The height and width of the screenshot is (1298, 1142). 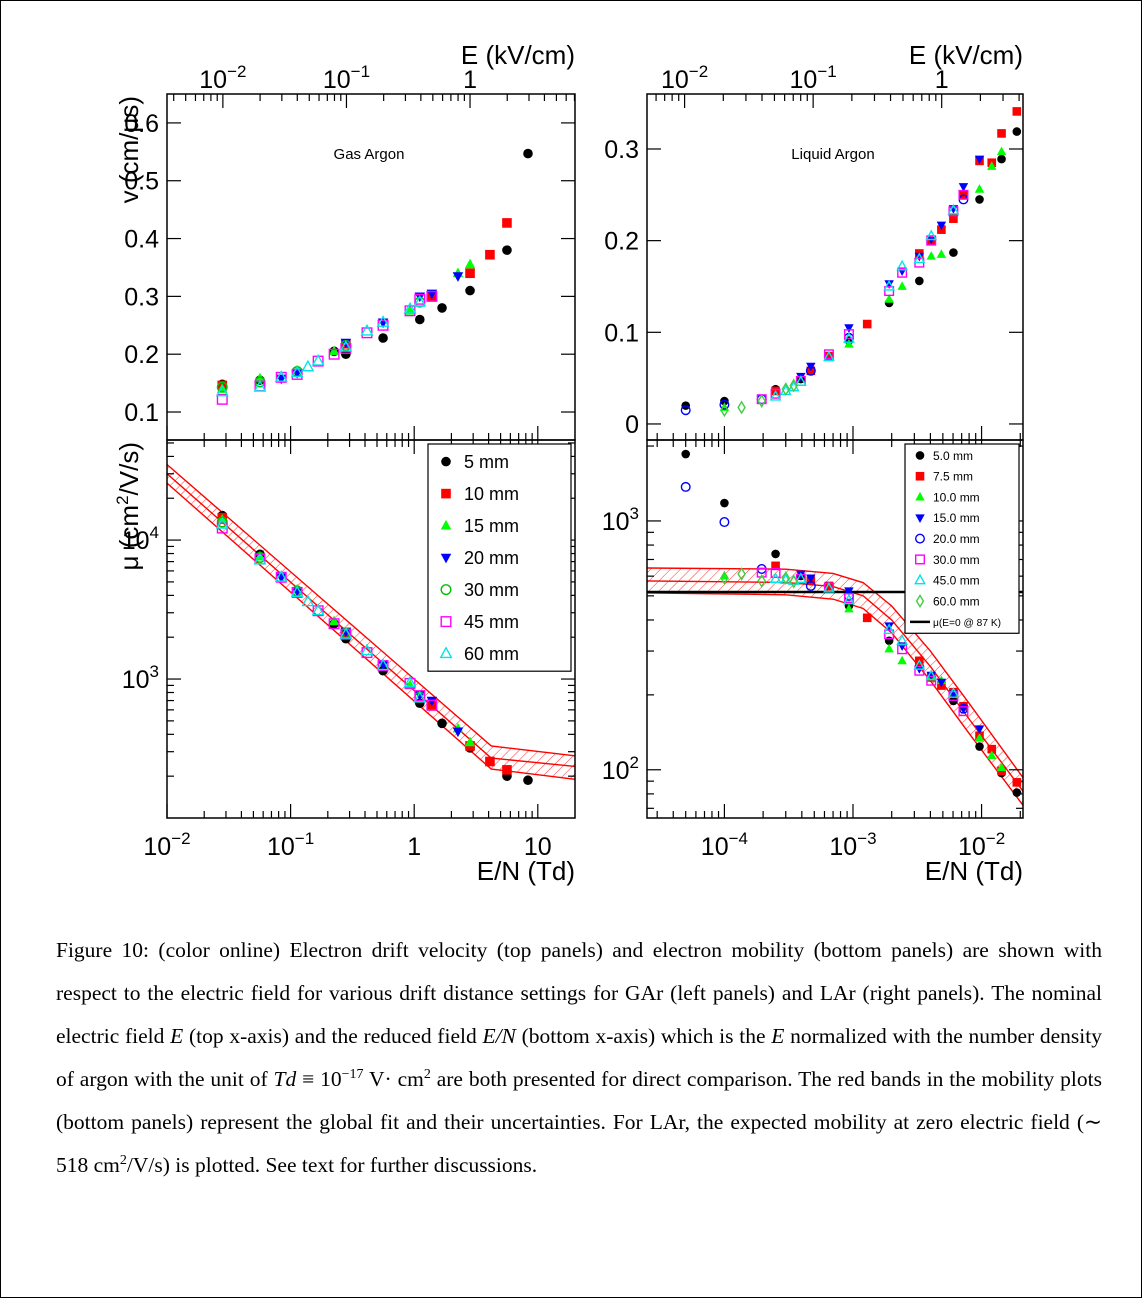 I want to click on tick-label: 0, so click(x=632, y=425).